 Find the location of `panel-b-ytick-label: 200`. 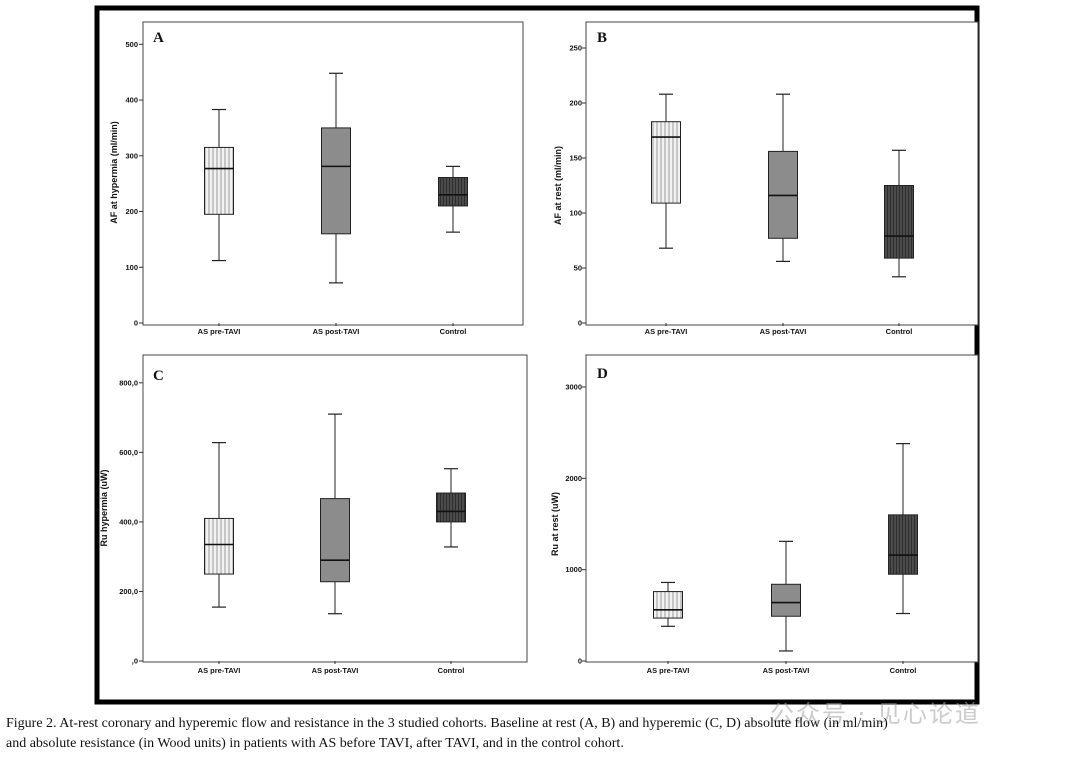

panel-b-ytick-label: 200 is located at coordinates (575, 103).